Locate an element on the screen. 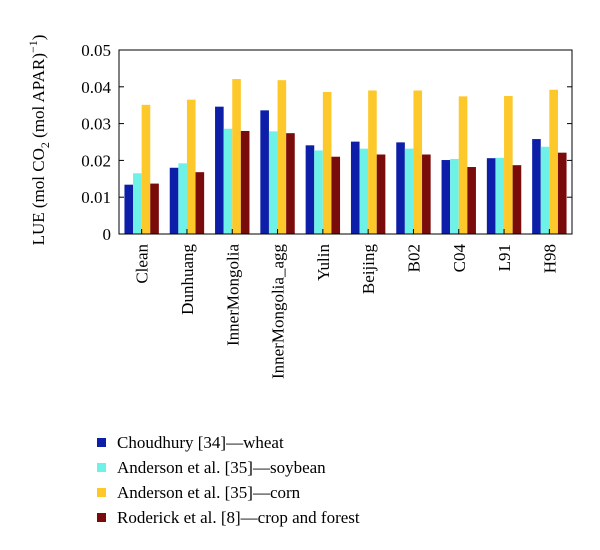 The width and height of the screenshot is (600, 550). x-category-label: H98 is located at coordinates (549, 258).